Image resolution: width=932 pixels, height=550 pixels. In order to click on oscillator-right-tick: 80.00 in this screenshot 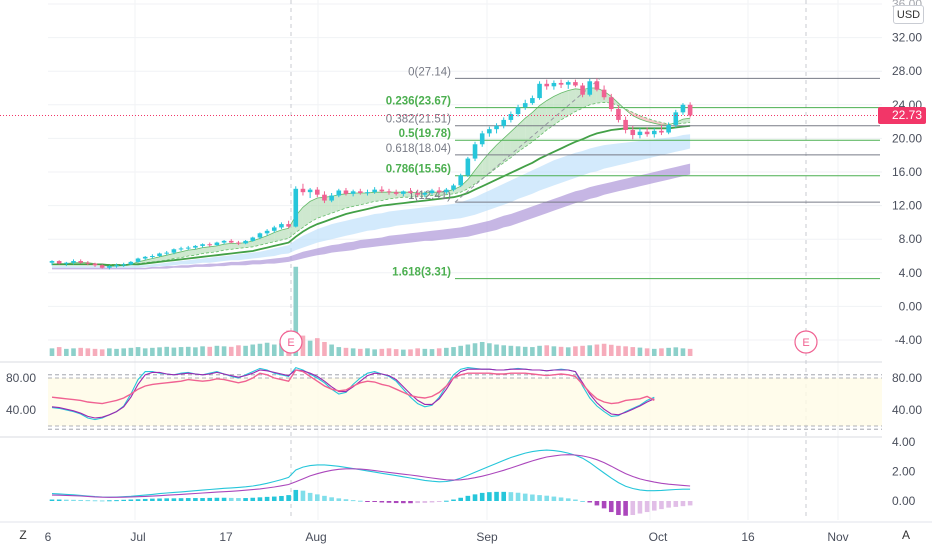, I will do `click(907, 378)`.